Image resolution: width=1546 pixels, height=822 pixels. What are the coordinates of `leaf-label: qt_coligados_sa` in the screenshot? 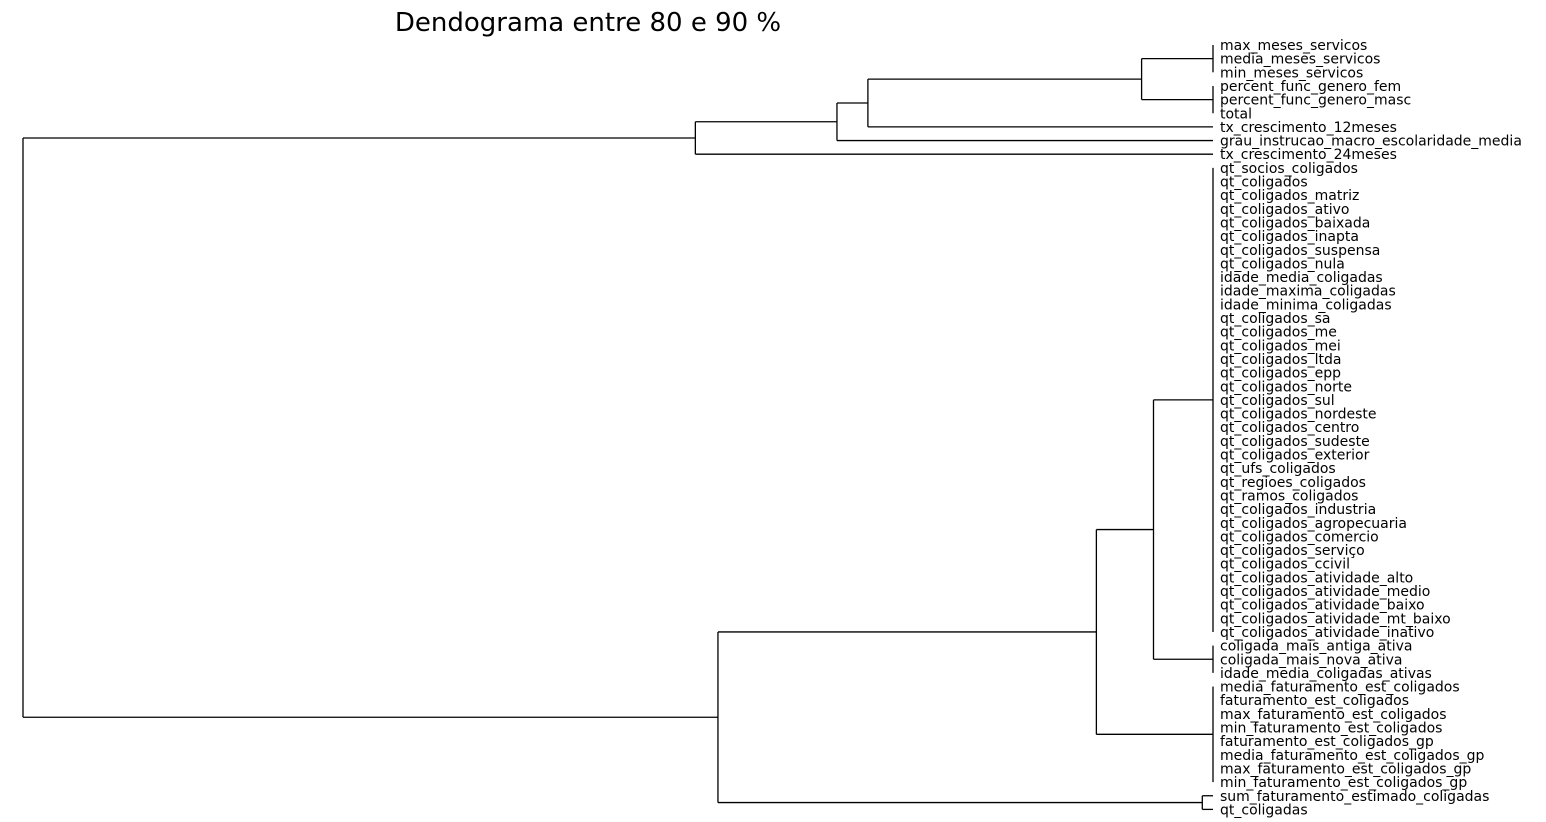 It's located at (1275, 319).